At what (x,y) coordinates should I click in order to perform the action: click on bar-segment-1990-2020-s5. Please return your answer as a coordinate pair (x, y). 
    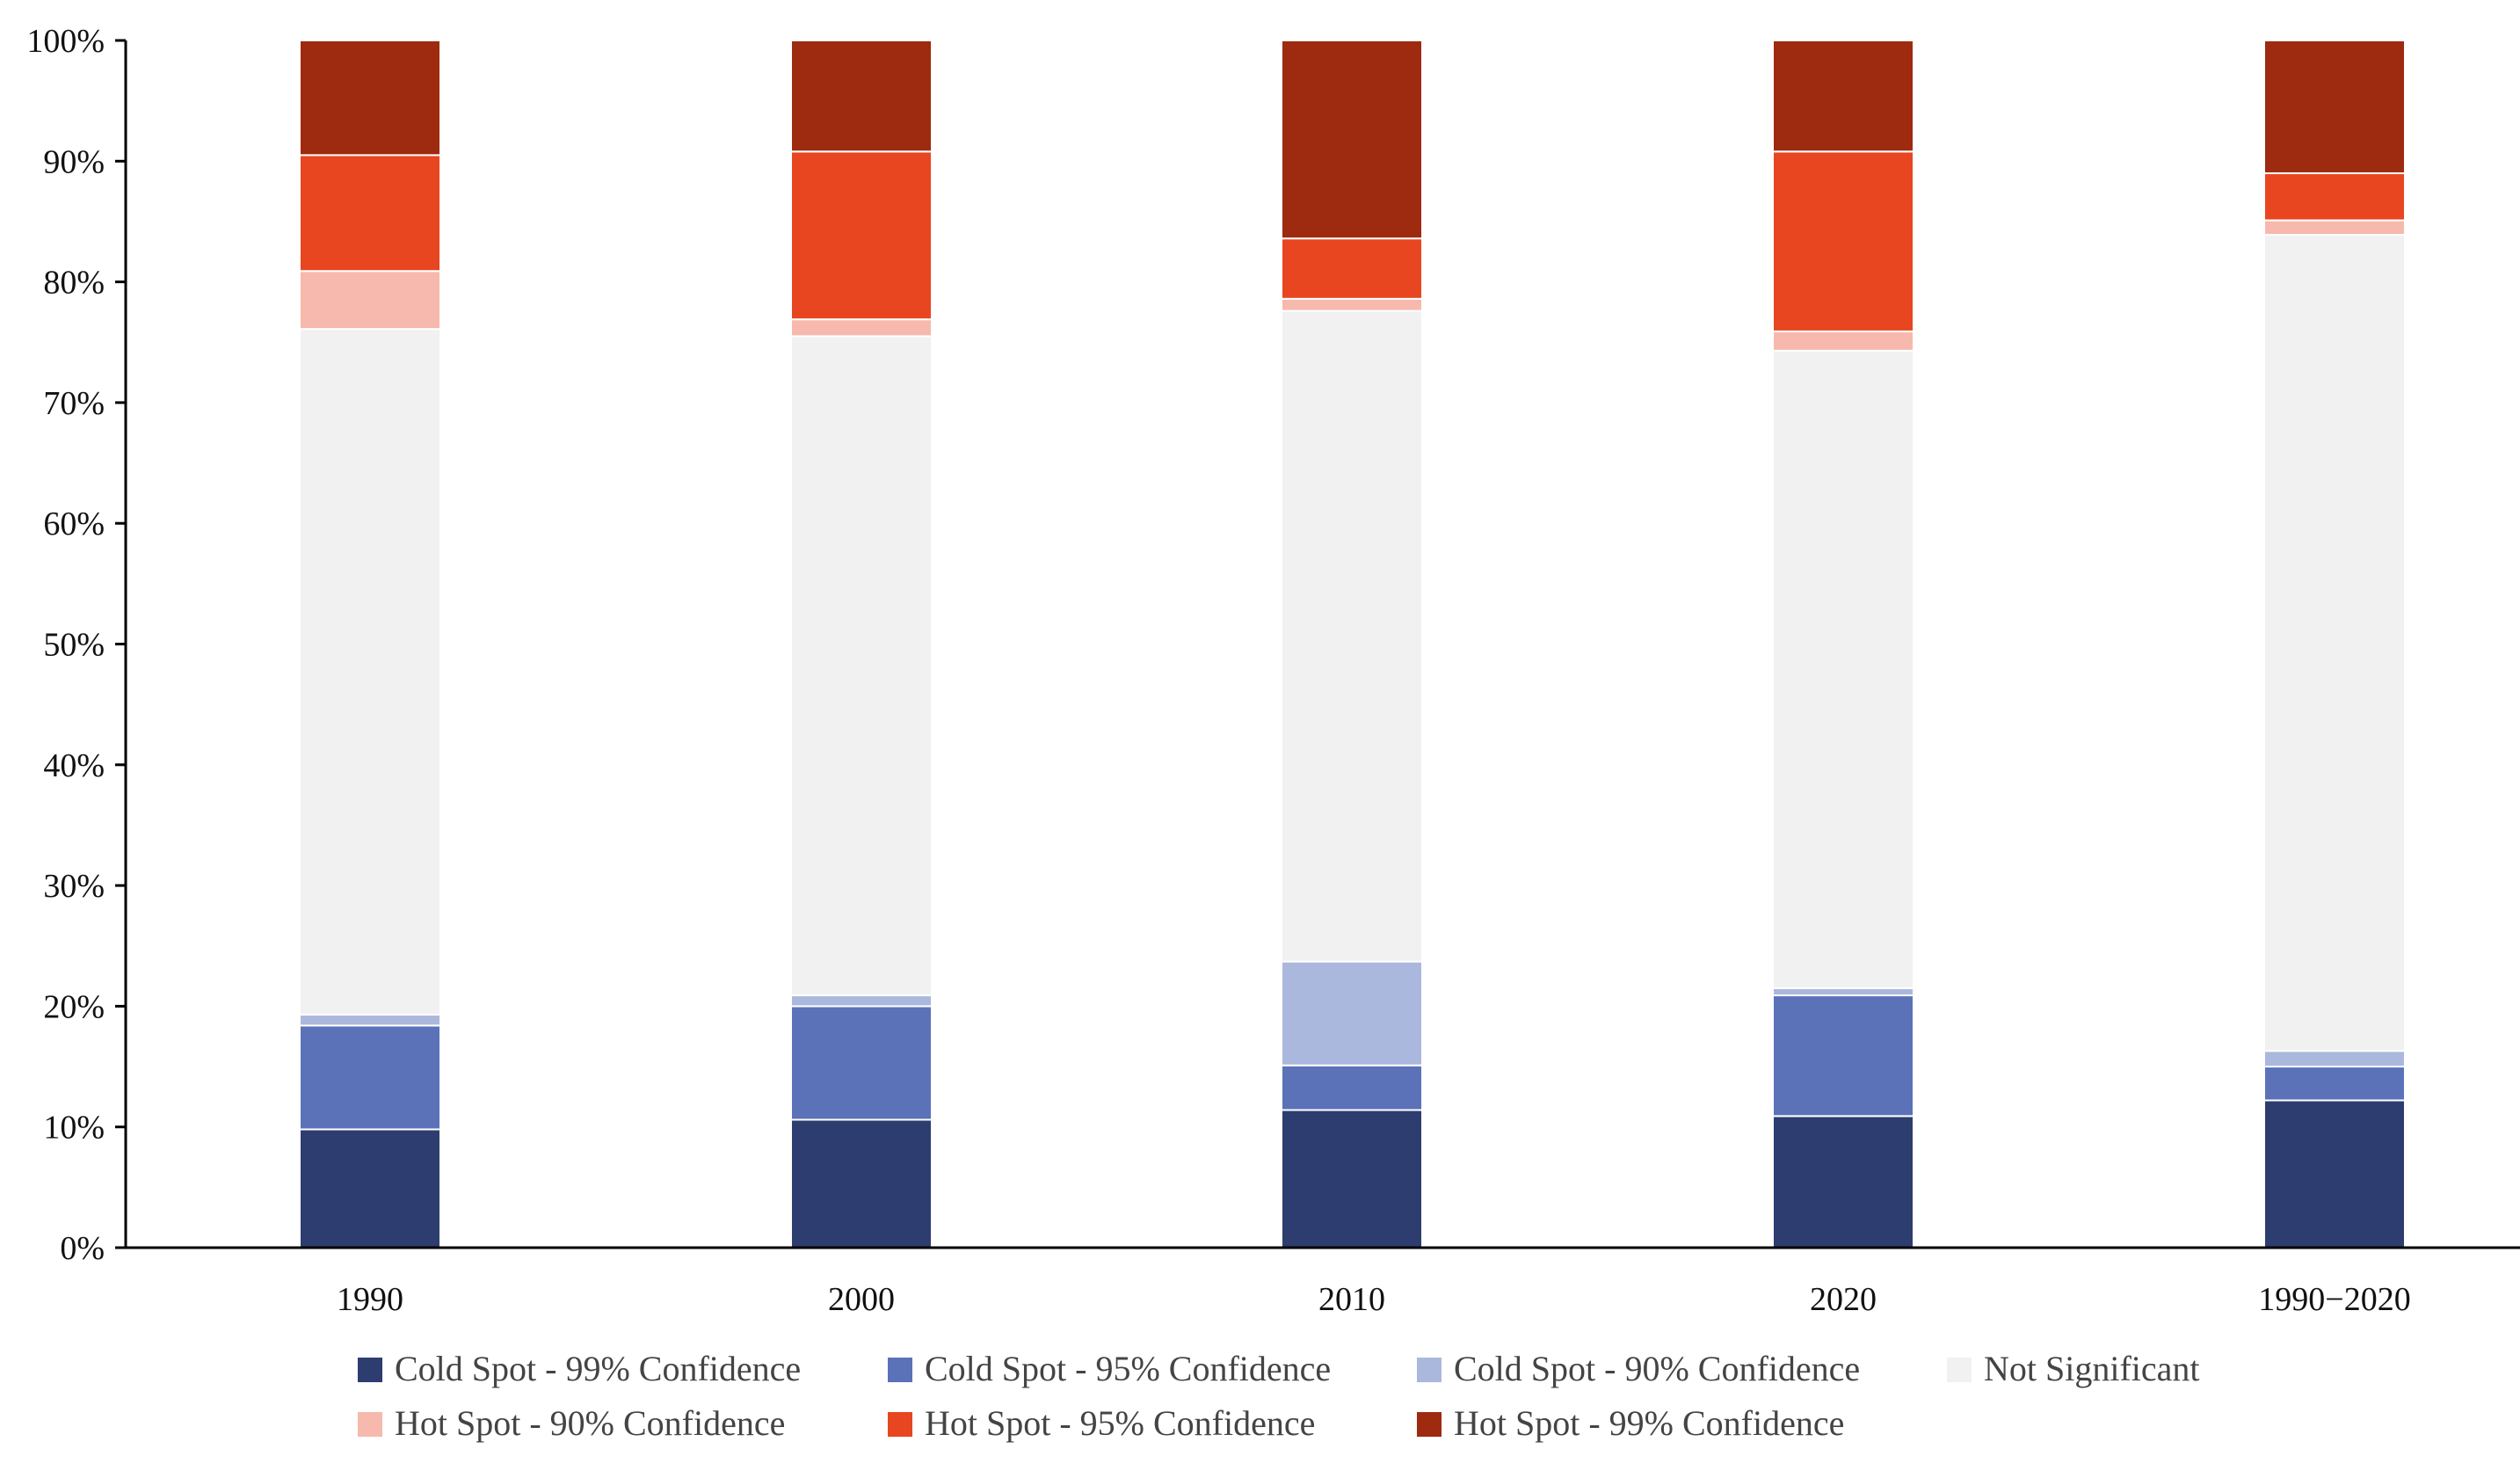
    Looking at the image, I should click on (2334, 197).